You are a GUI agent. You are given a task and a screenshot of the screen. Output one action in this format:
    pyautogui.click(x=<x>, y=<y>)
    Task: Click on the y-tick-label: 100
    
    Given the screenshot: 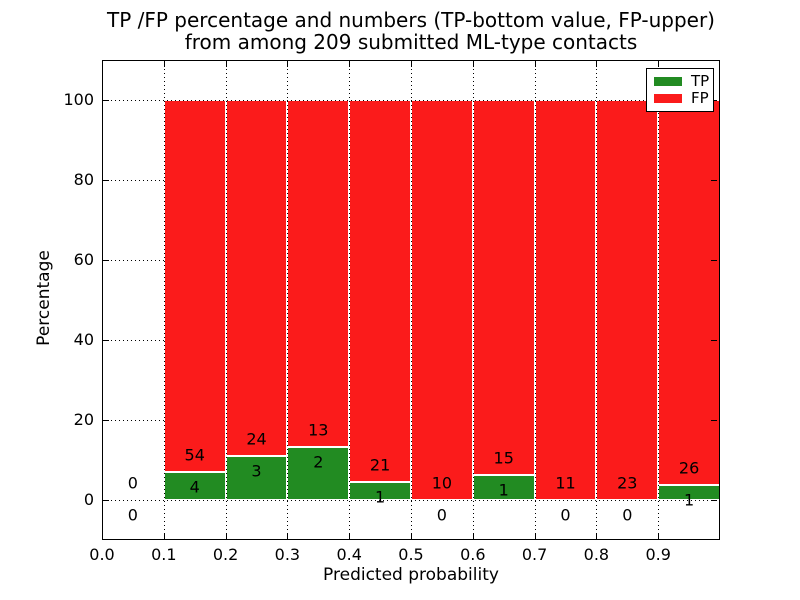 What is the action you would take?
    pyautogui.click(x=78, y=99)
    